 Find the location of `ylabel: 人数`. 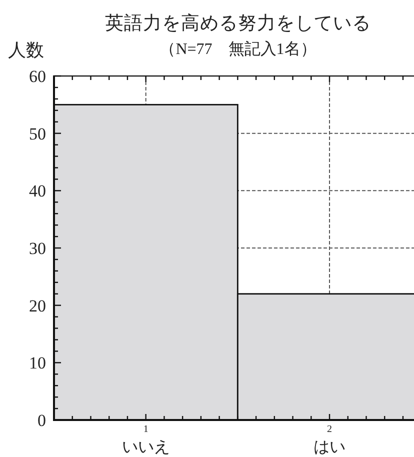

ylabel: 人数 is located at coordinates (26, 50).